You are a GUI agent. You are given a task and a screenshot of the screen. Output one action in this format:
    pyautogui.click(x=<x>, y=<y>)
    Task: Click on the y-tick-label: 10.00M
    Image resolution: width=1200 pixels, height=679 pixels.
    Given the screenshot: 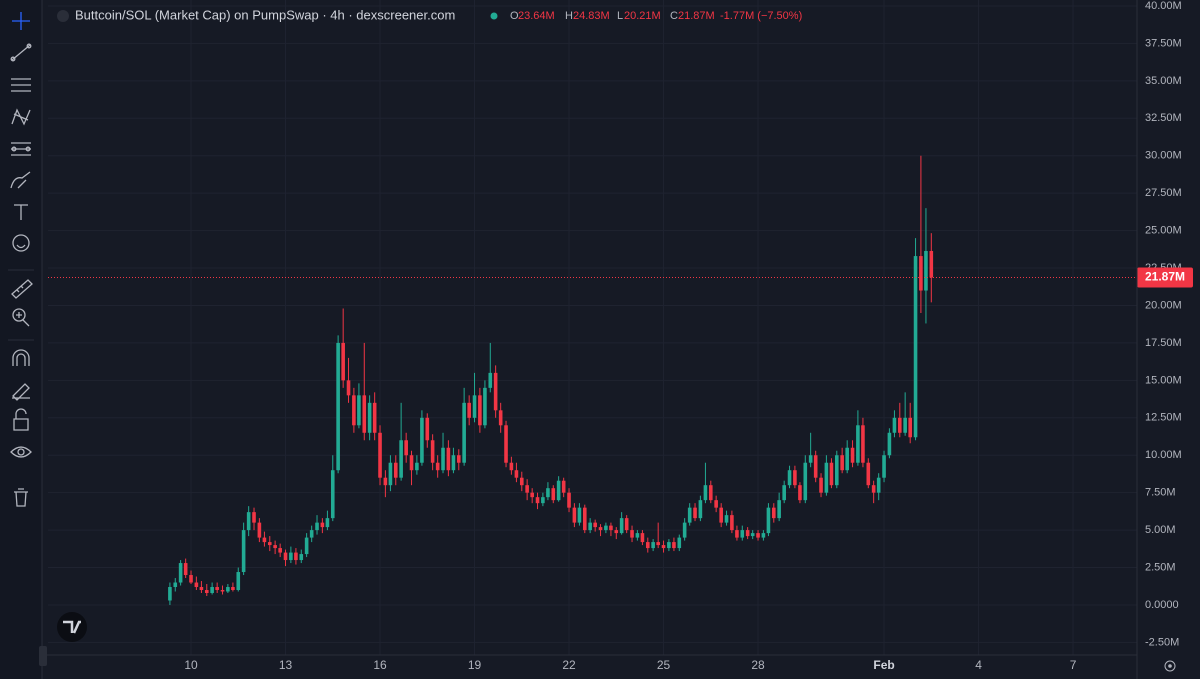 What is the action you would take?
    pyautogui.click(x=1163, y=455)
    